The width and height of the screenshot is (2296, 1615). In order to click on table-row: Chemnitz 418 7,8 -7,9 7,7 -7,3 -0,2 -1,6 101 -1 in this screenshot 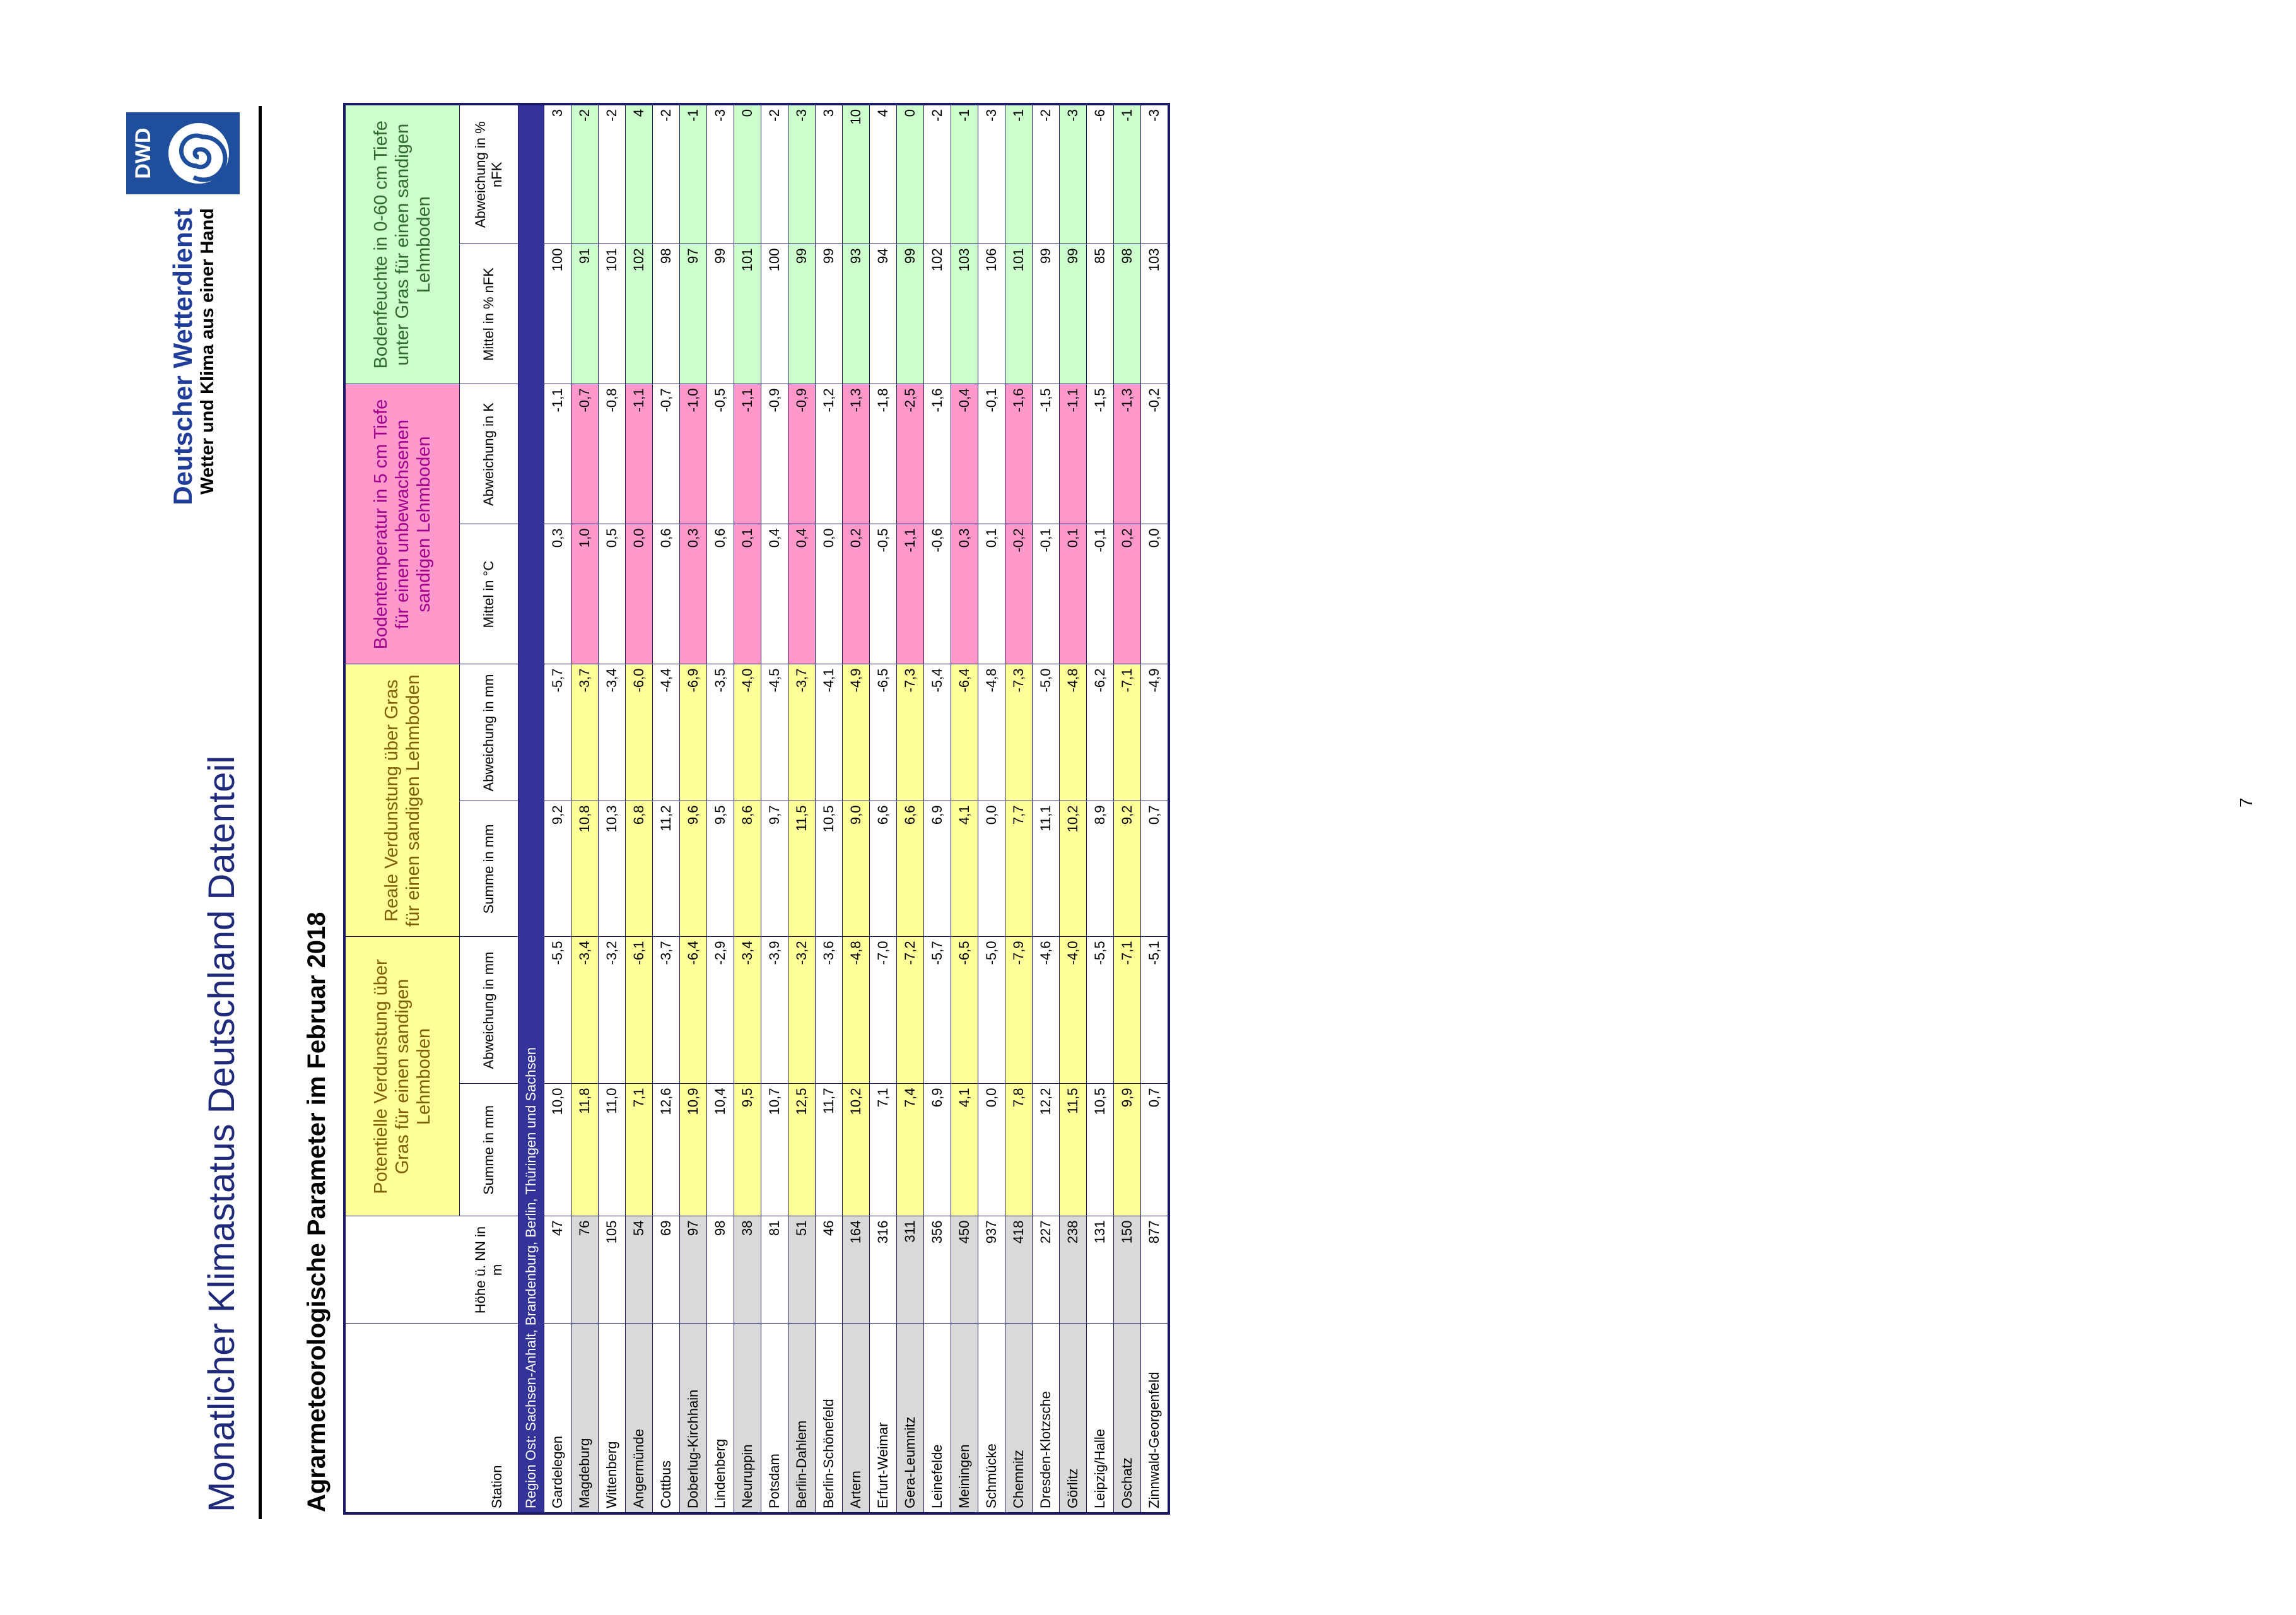, I will do `click(1019, 808)`.